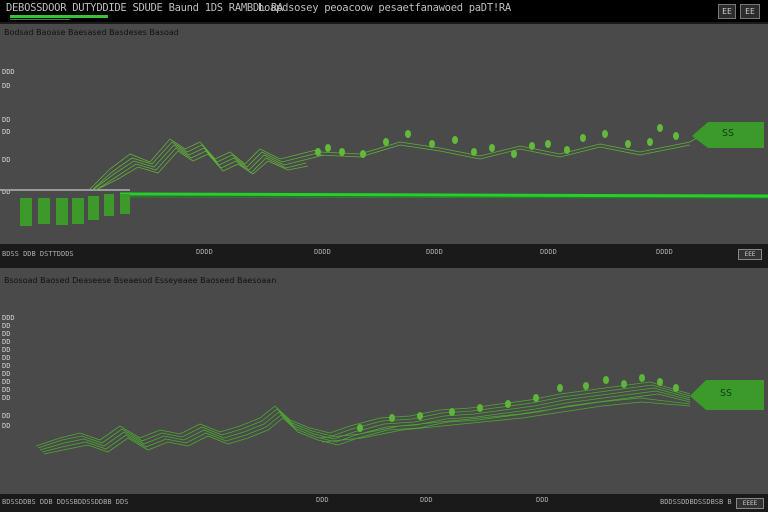  What do you see at coordinates (395, 163) in the screenshot?
I see `waveform-cluster` at bounding box center [395, 163].